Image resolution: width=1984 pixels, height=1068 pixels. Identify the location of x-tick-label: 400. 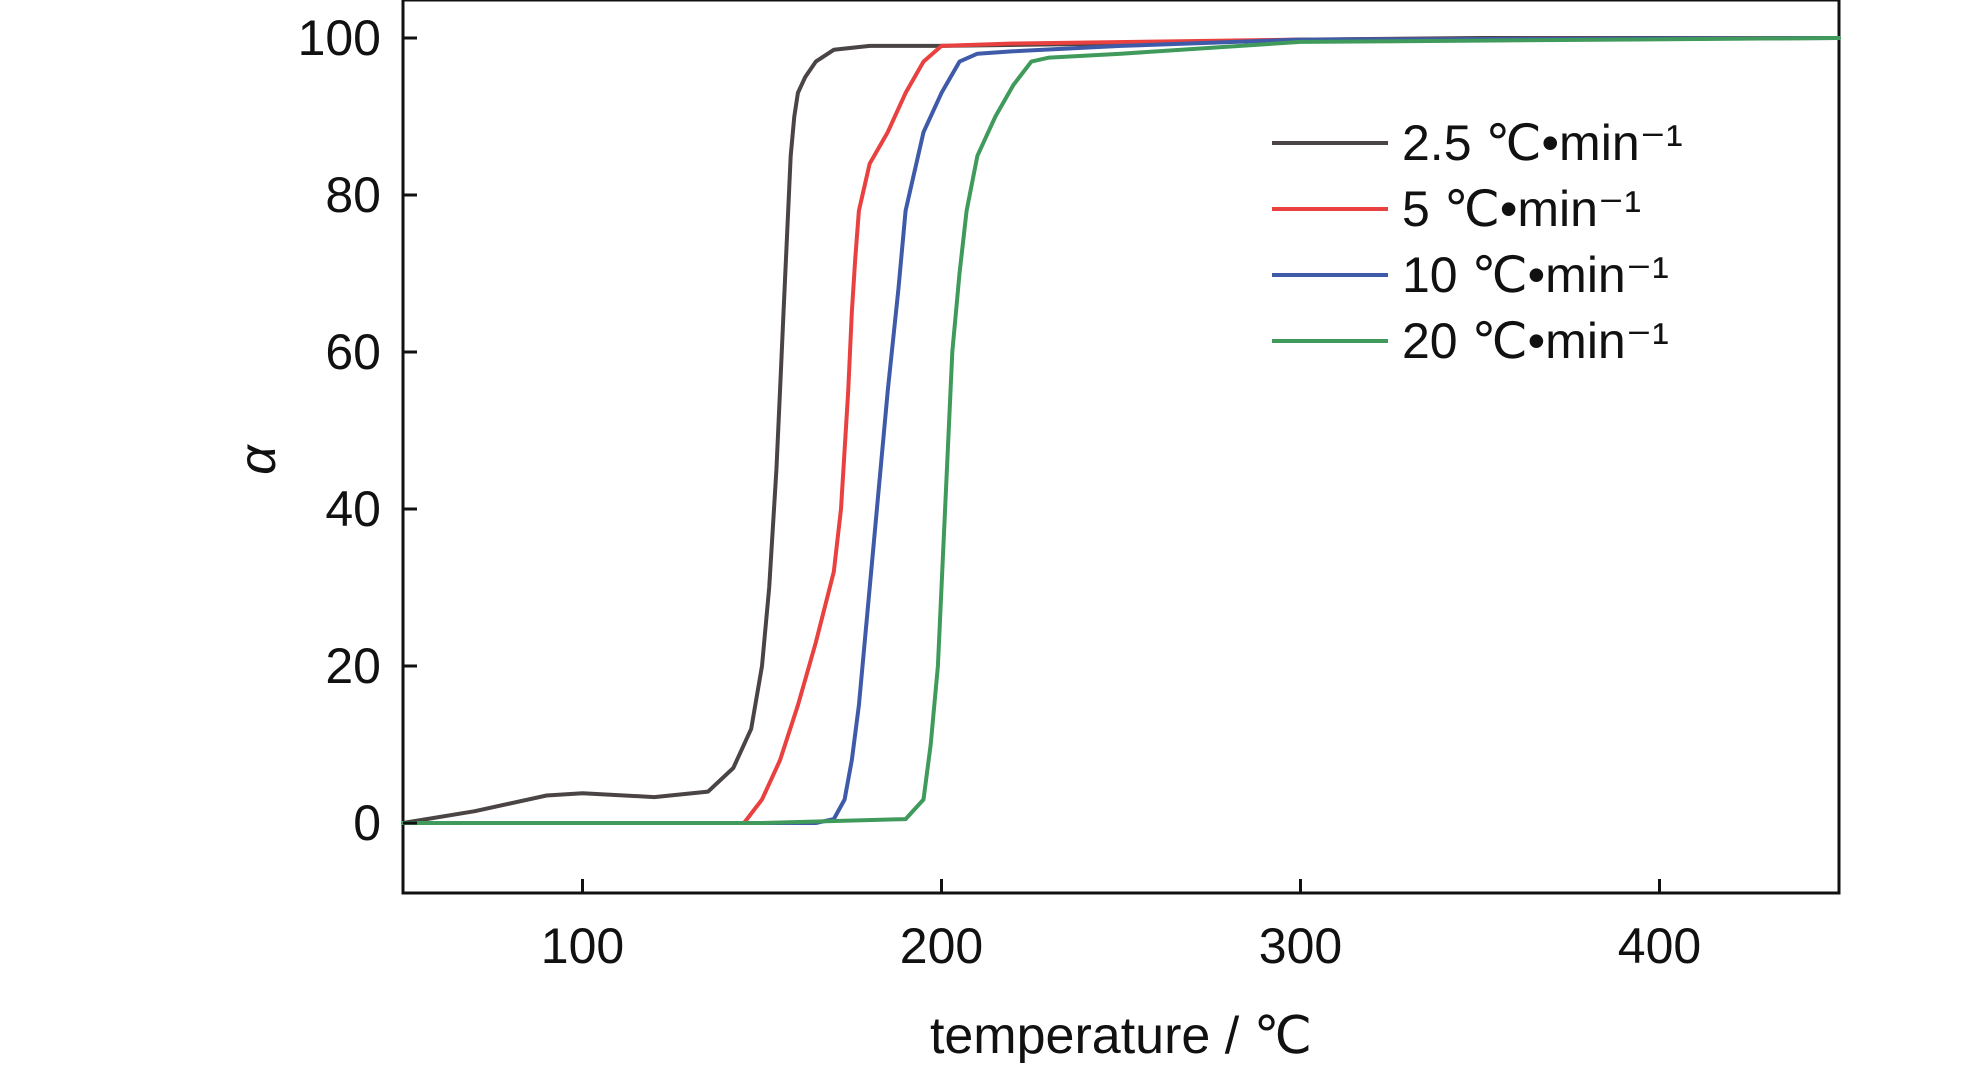
(1659, 946).